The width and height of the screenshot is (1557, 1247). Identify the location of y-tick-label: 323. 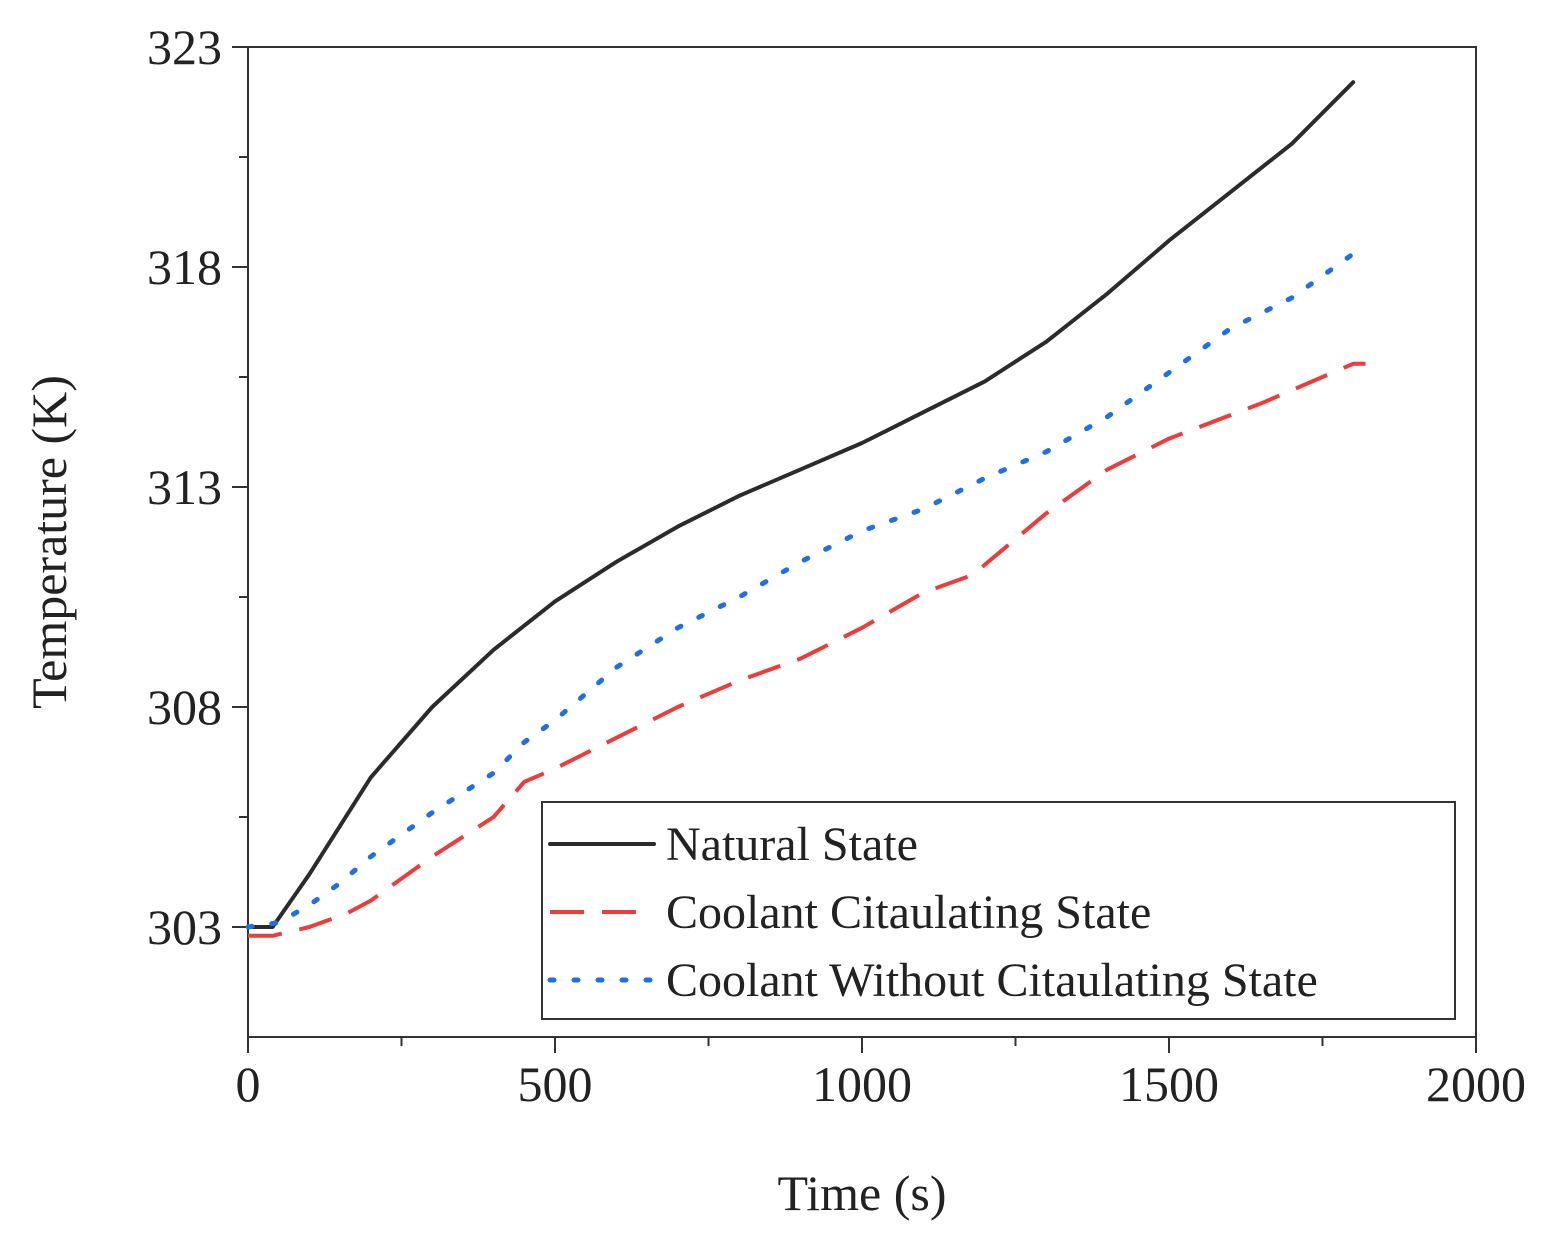
(184, 47).